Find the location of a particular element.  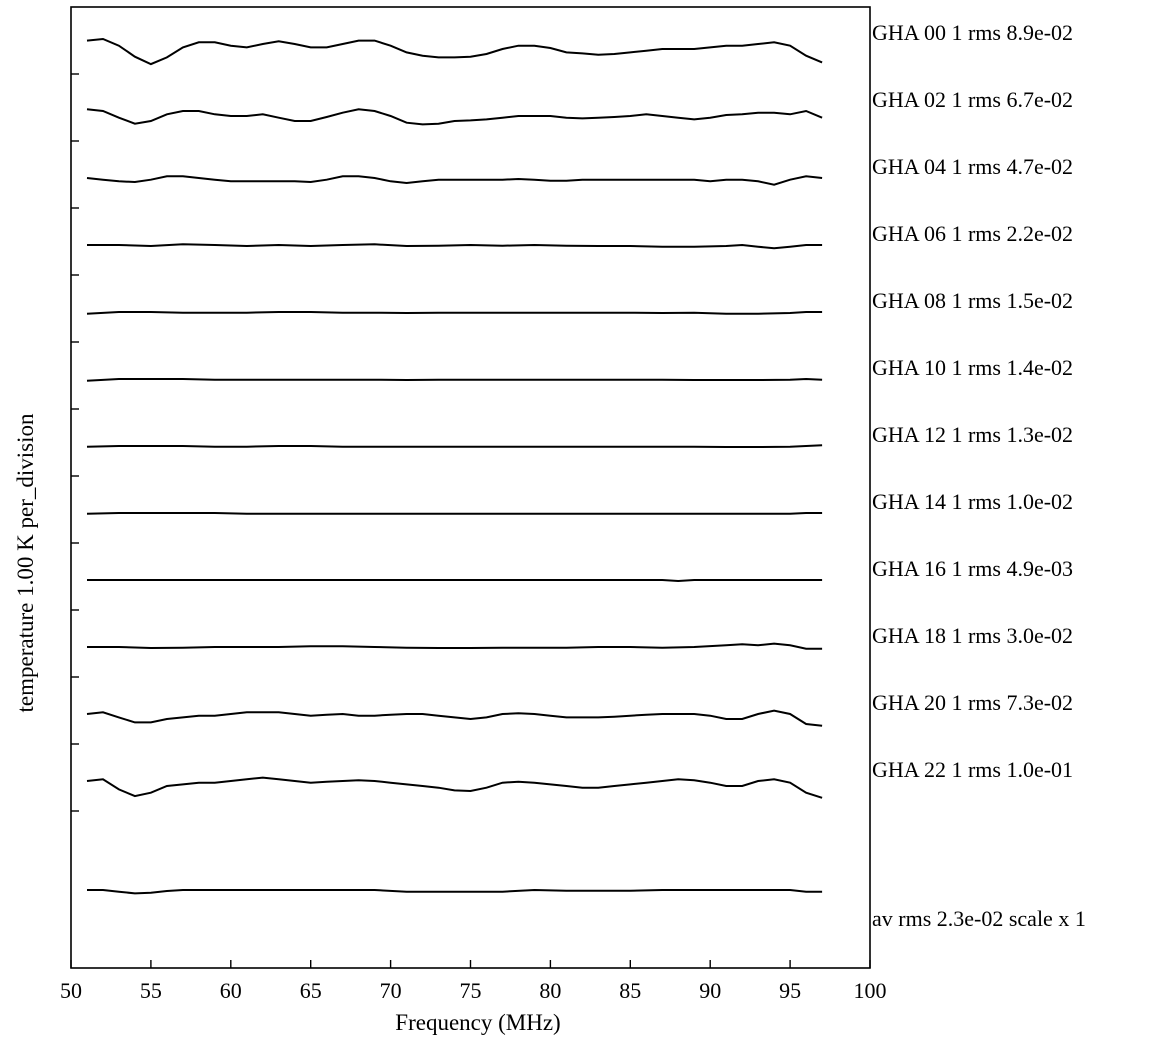

x-tick-label: 55 is located at coordinates (151, 990).